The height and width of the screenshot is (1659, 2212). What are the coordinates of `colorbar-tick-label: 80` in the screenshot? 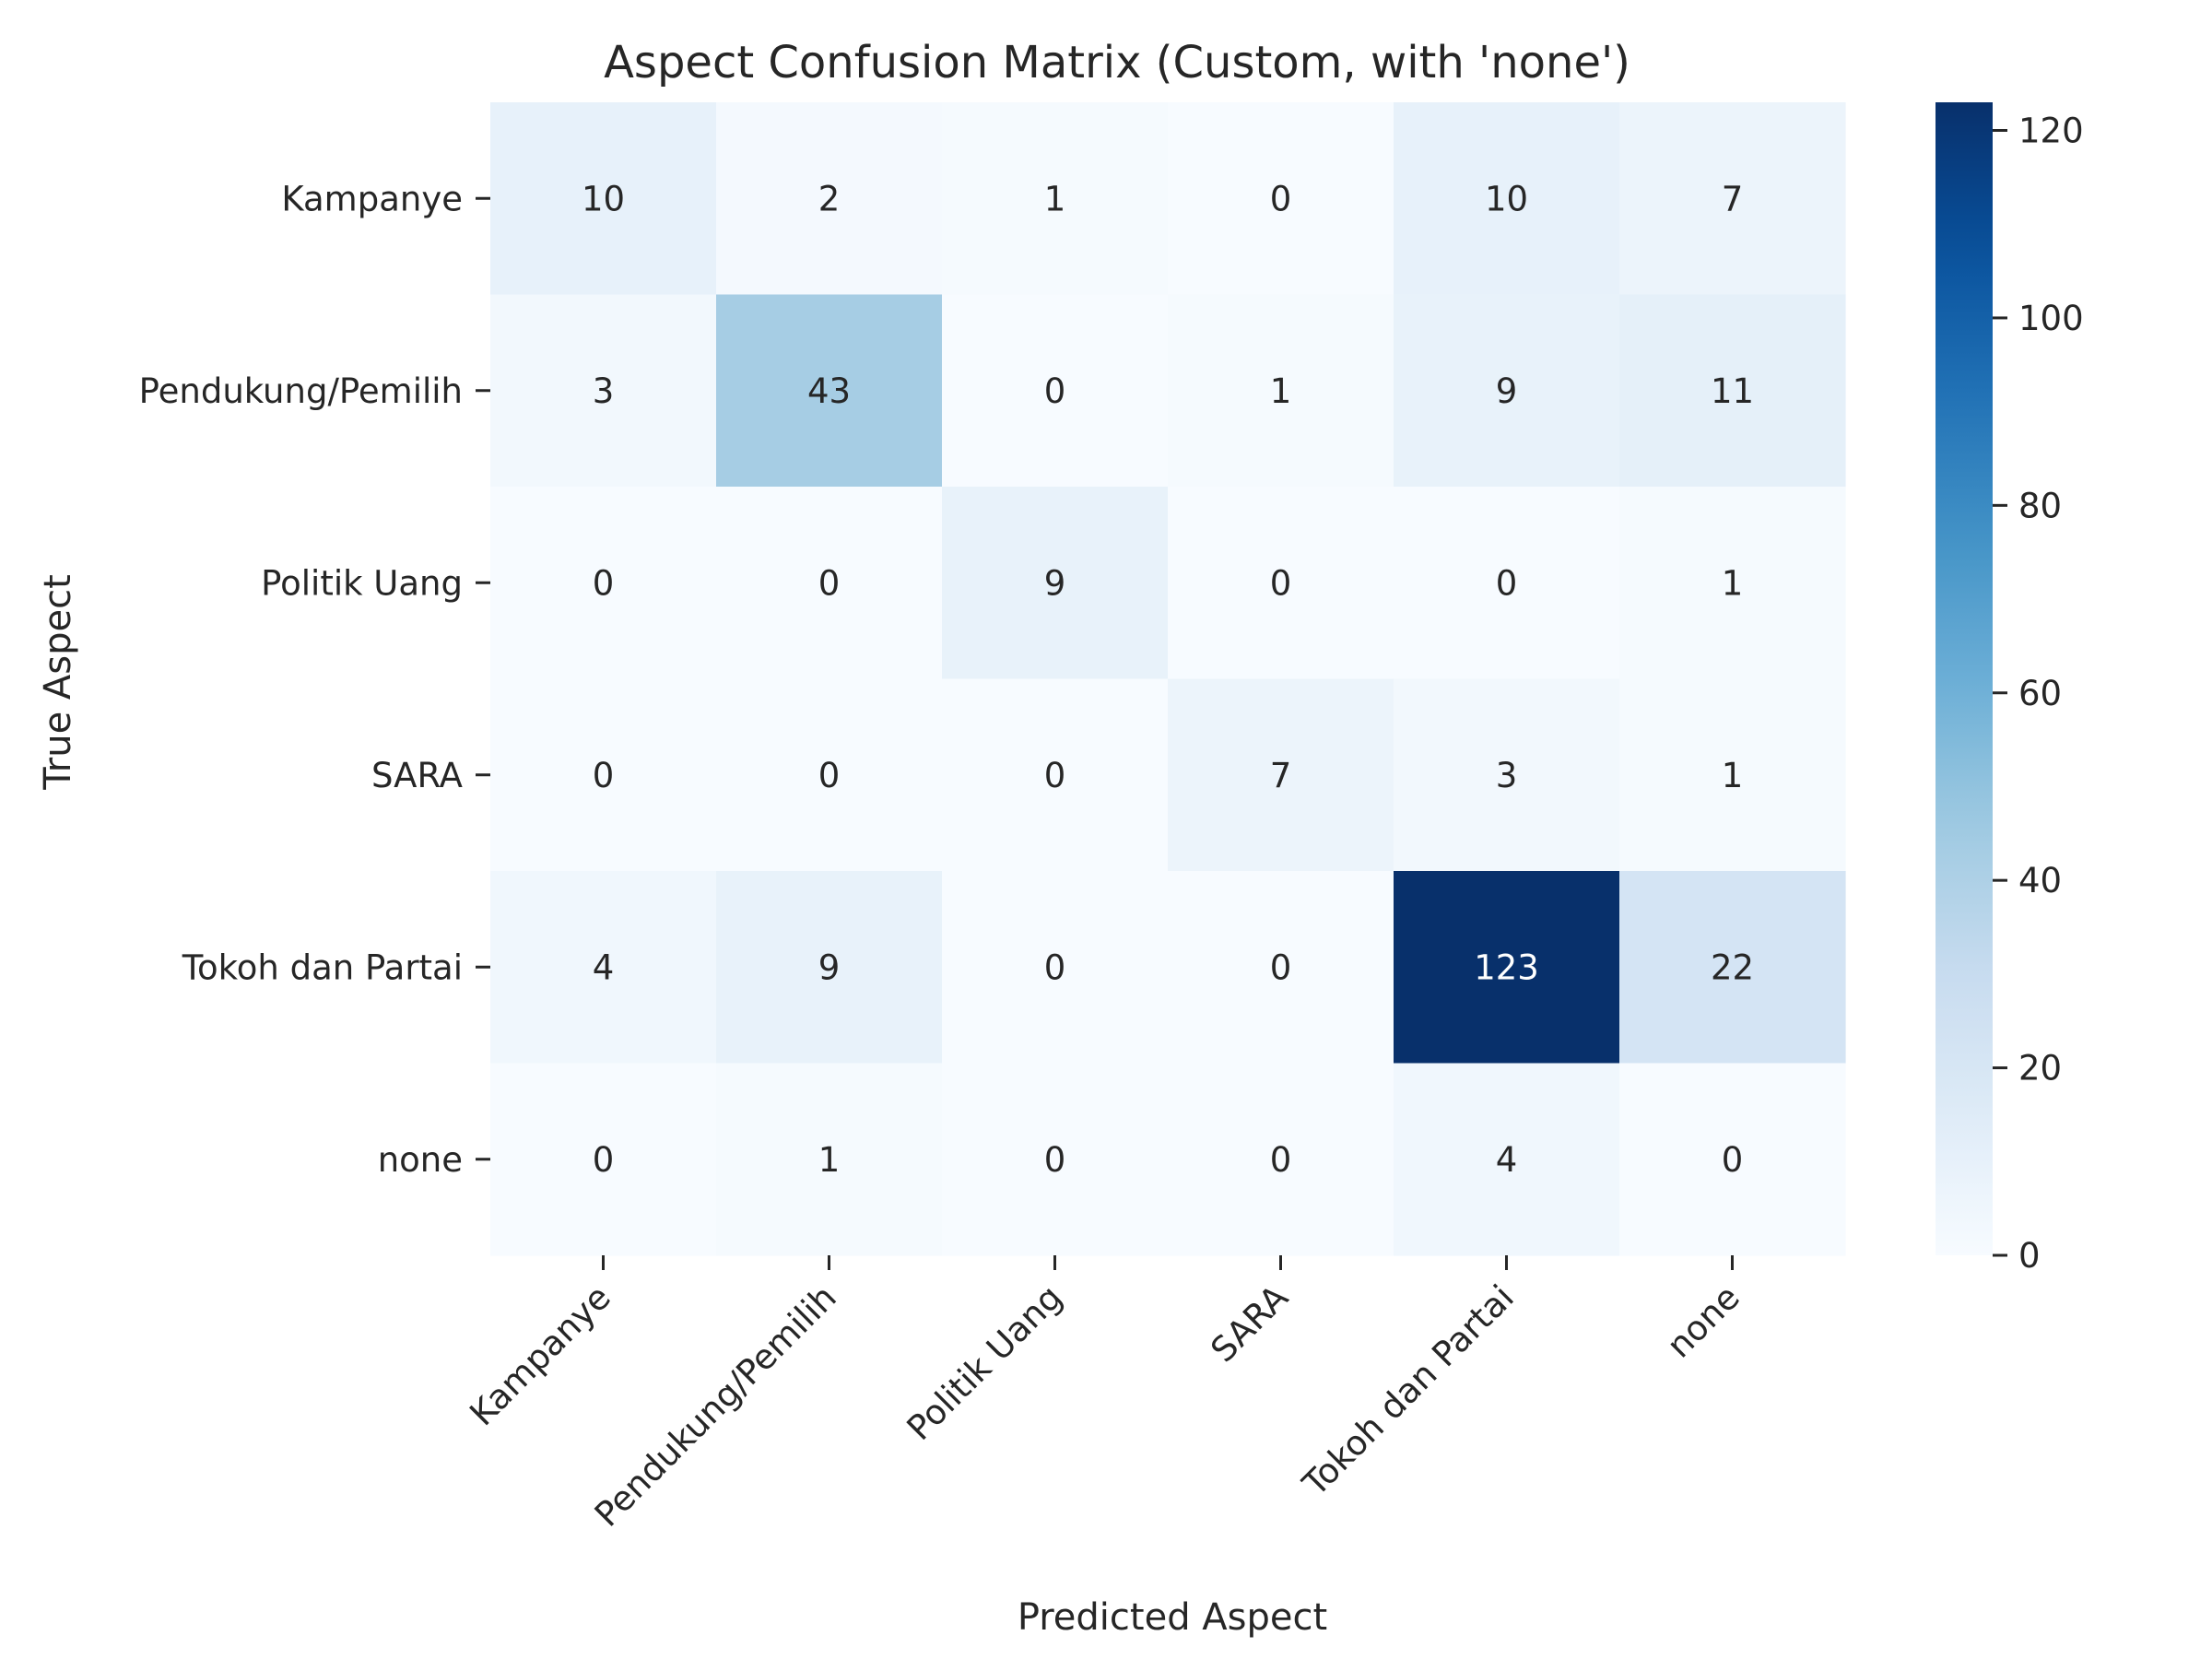 It's located at (2040, 505).